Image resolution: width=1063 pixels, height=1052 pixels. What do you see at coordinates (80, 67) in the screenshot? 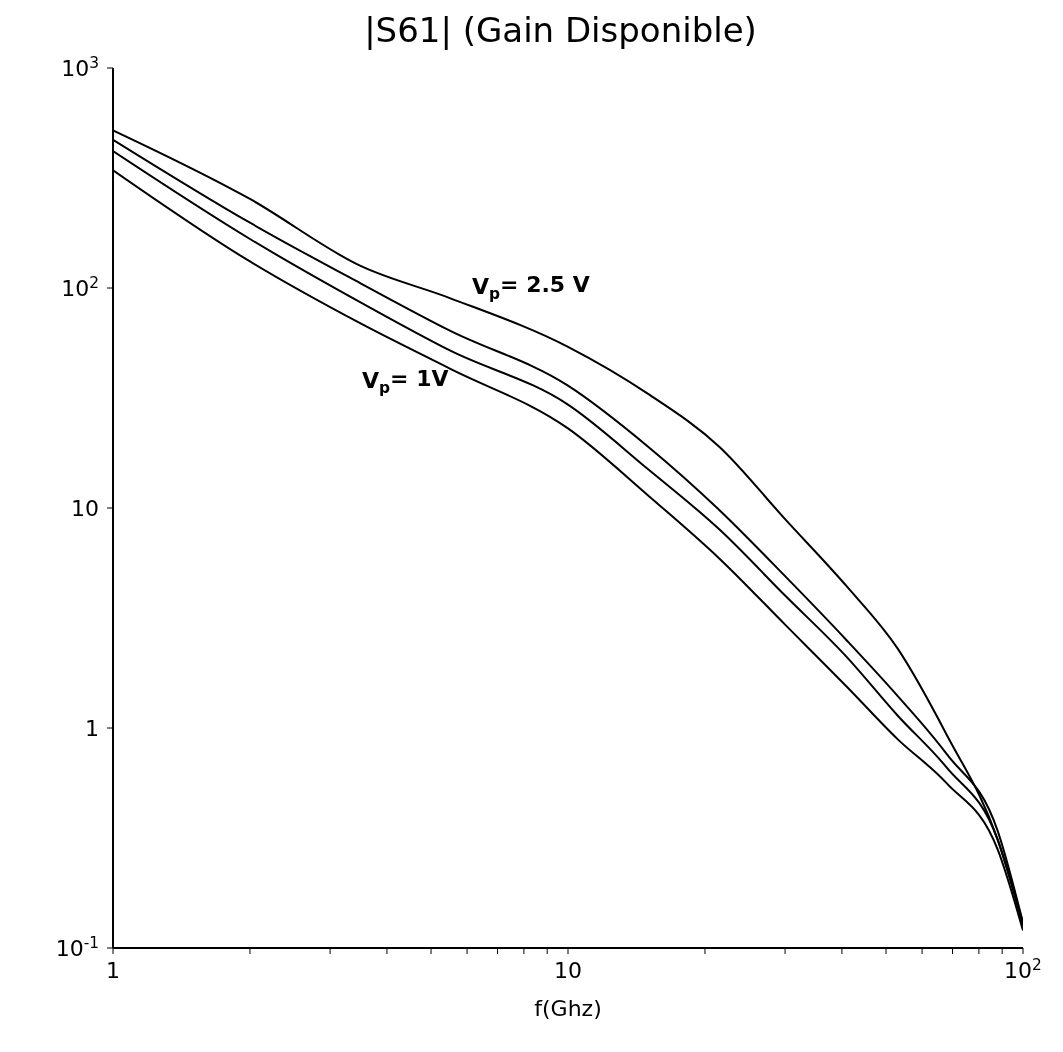
I see `y-tick-label: 10$^{3}$` at bounding box center [80, 67].